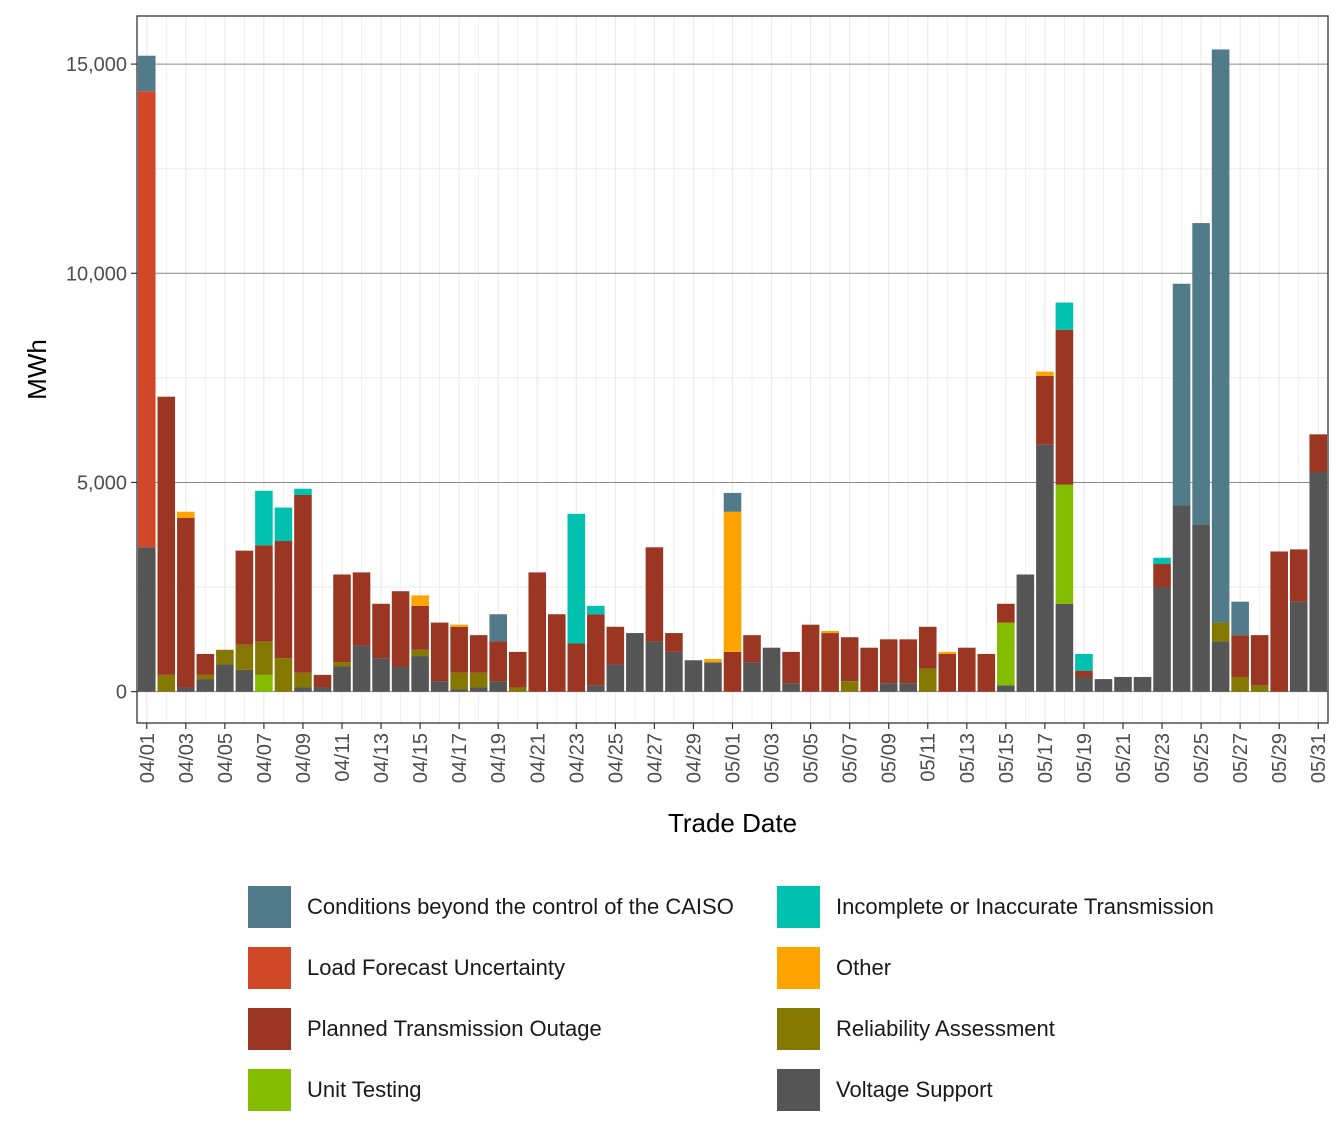 This screenshot has height=1142, width=1344. Describe the element at coordinates (1007, 758) in the screenshot. I see `x-tick-label: 05/15` at that location.